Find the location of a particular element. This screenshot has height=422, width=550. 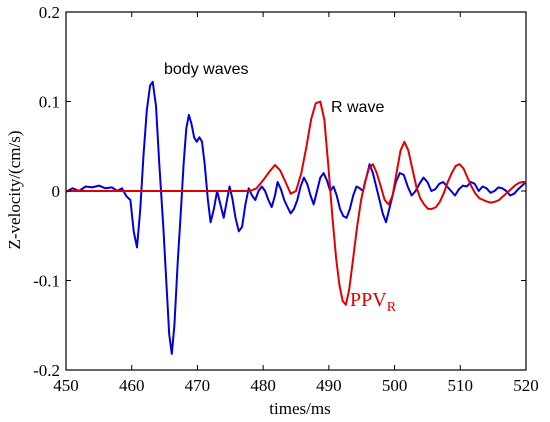

x-tick-label: 500 is located at coordinates (395, 385).